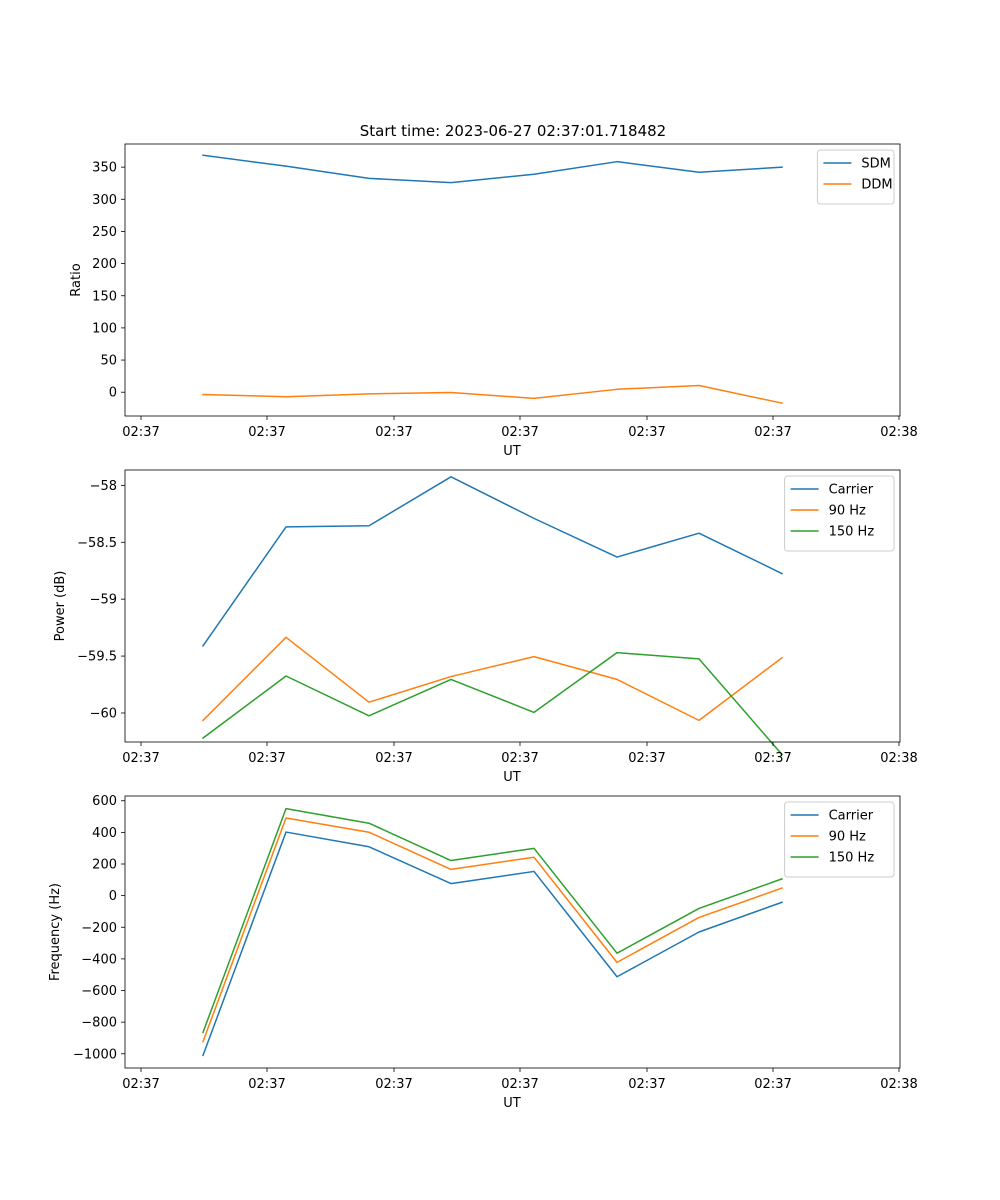  Describe the element at coordinates (95, 1054) in the screenshot. I see `y-tick-label: −1000` at that location.